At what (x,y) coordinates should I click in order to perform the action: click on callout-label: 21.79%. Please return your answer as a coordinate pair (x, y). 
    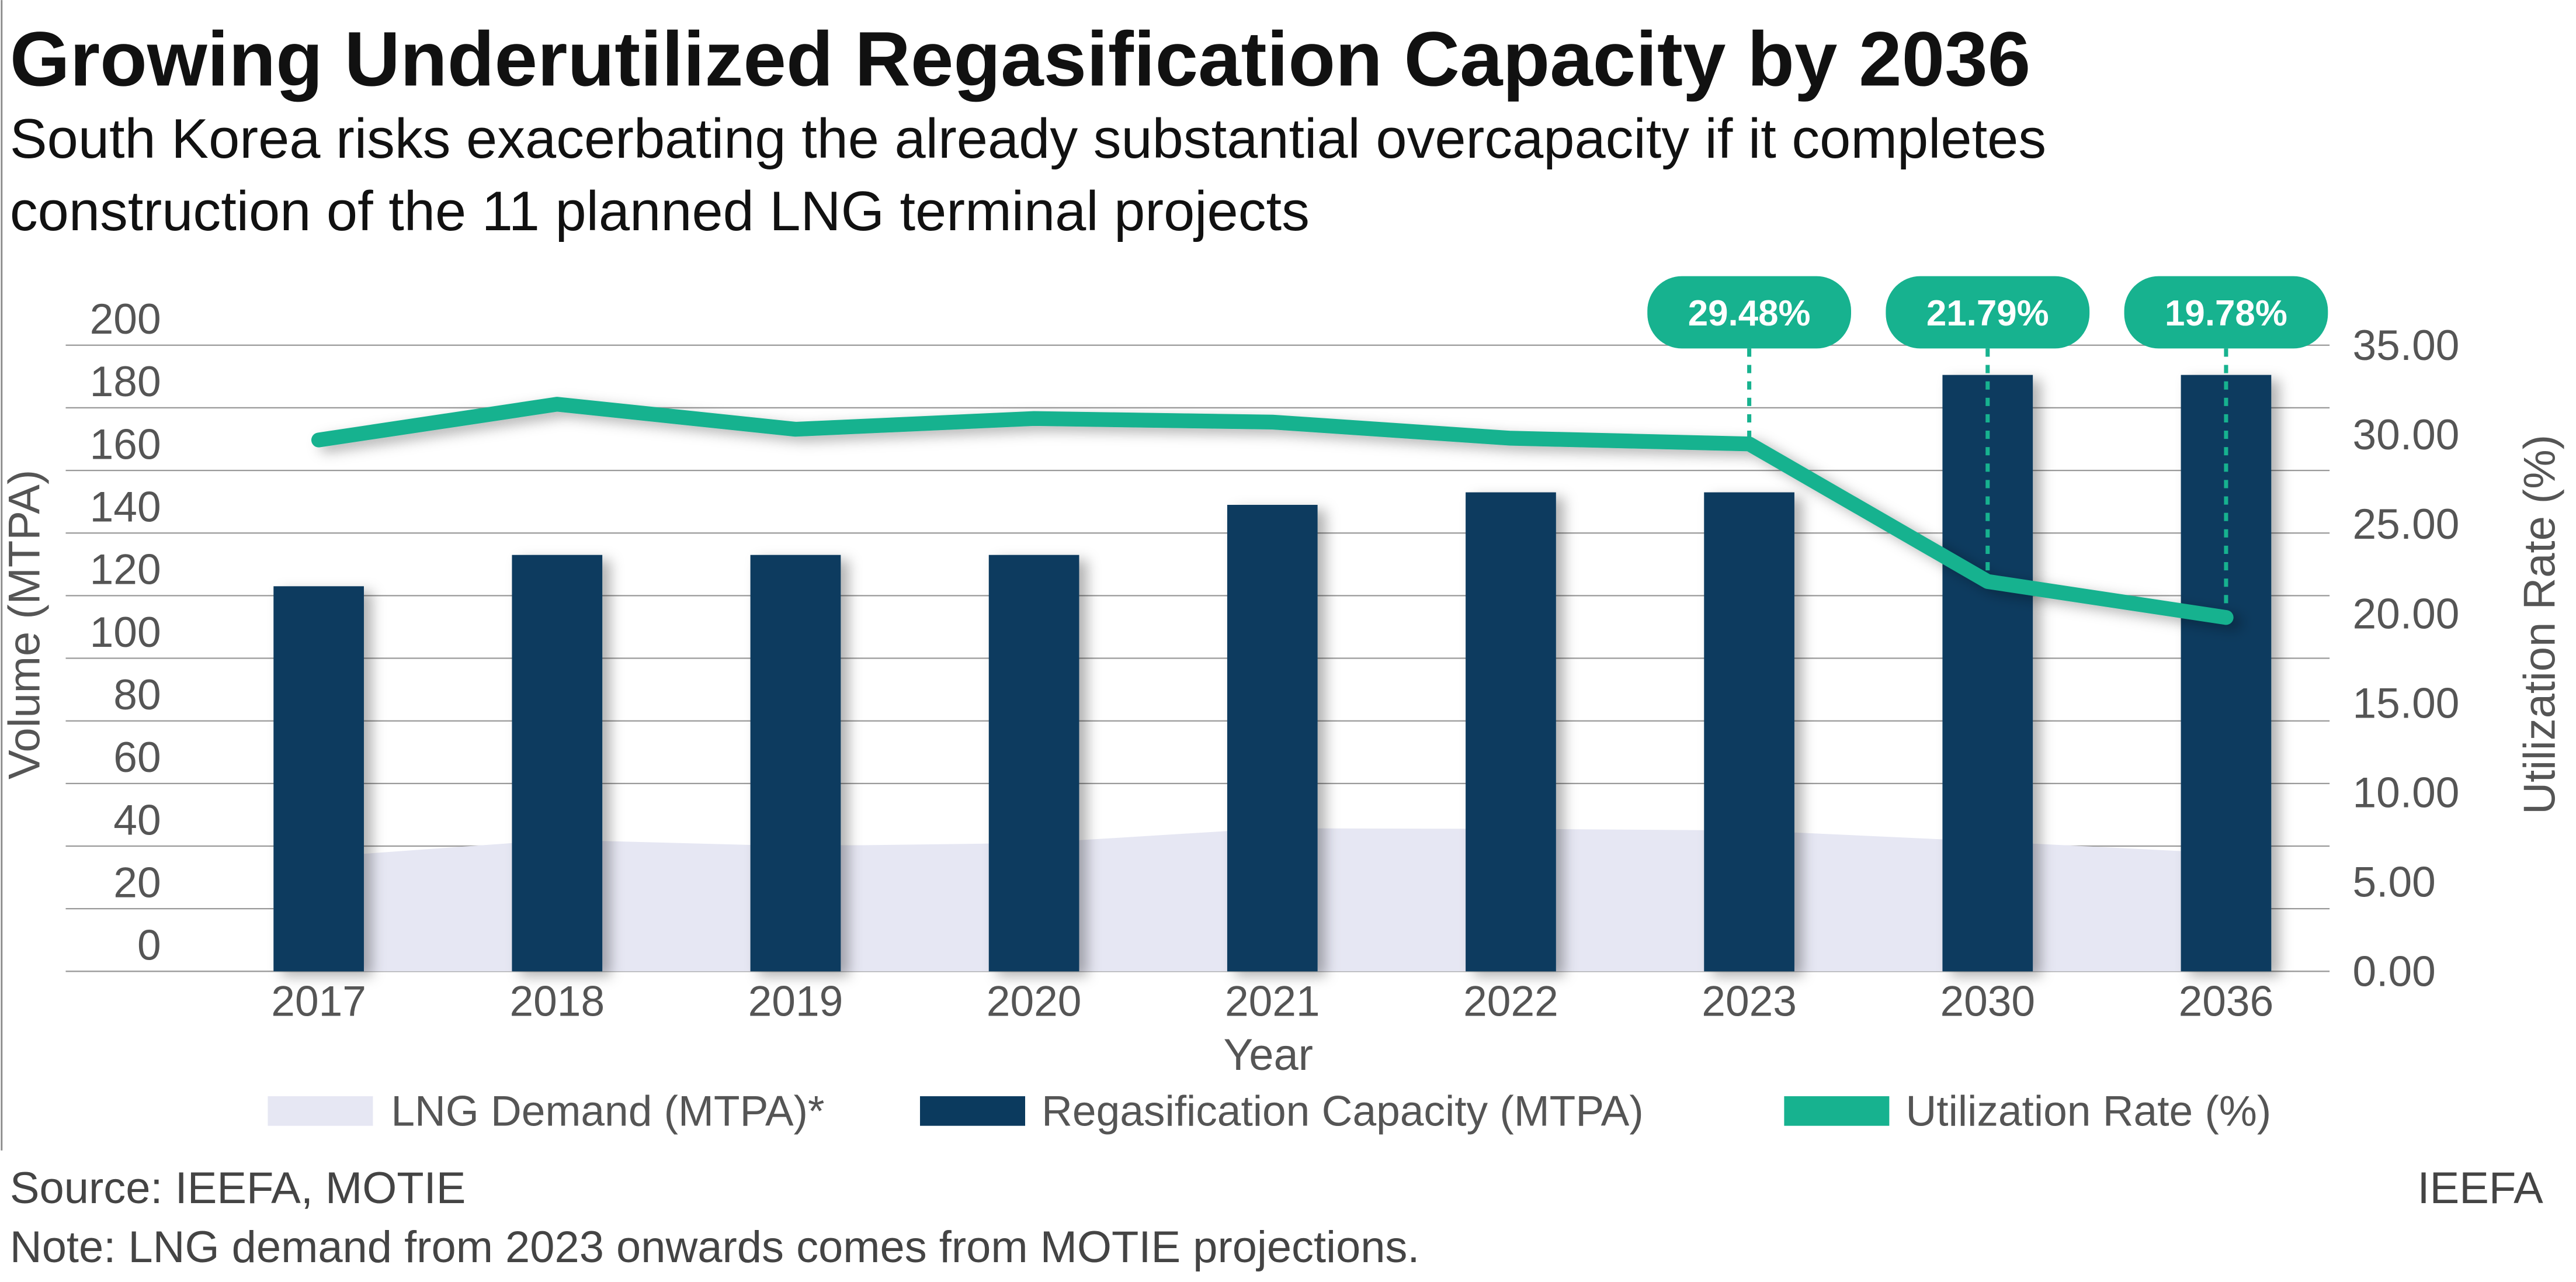
    Looking at the image, I should click on (1987, 313).